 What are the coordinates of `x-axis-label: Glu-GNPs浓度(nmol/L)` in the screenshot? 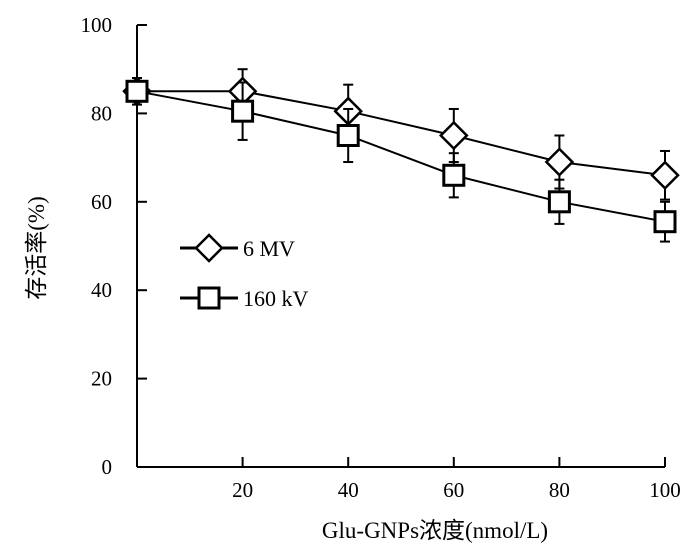 It's located at (435, 530).